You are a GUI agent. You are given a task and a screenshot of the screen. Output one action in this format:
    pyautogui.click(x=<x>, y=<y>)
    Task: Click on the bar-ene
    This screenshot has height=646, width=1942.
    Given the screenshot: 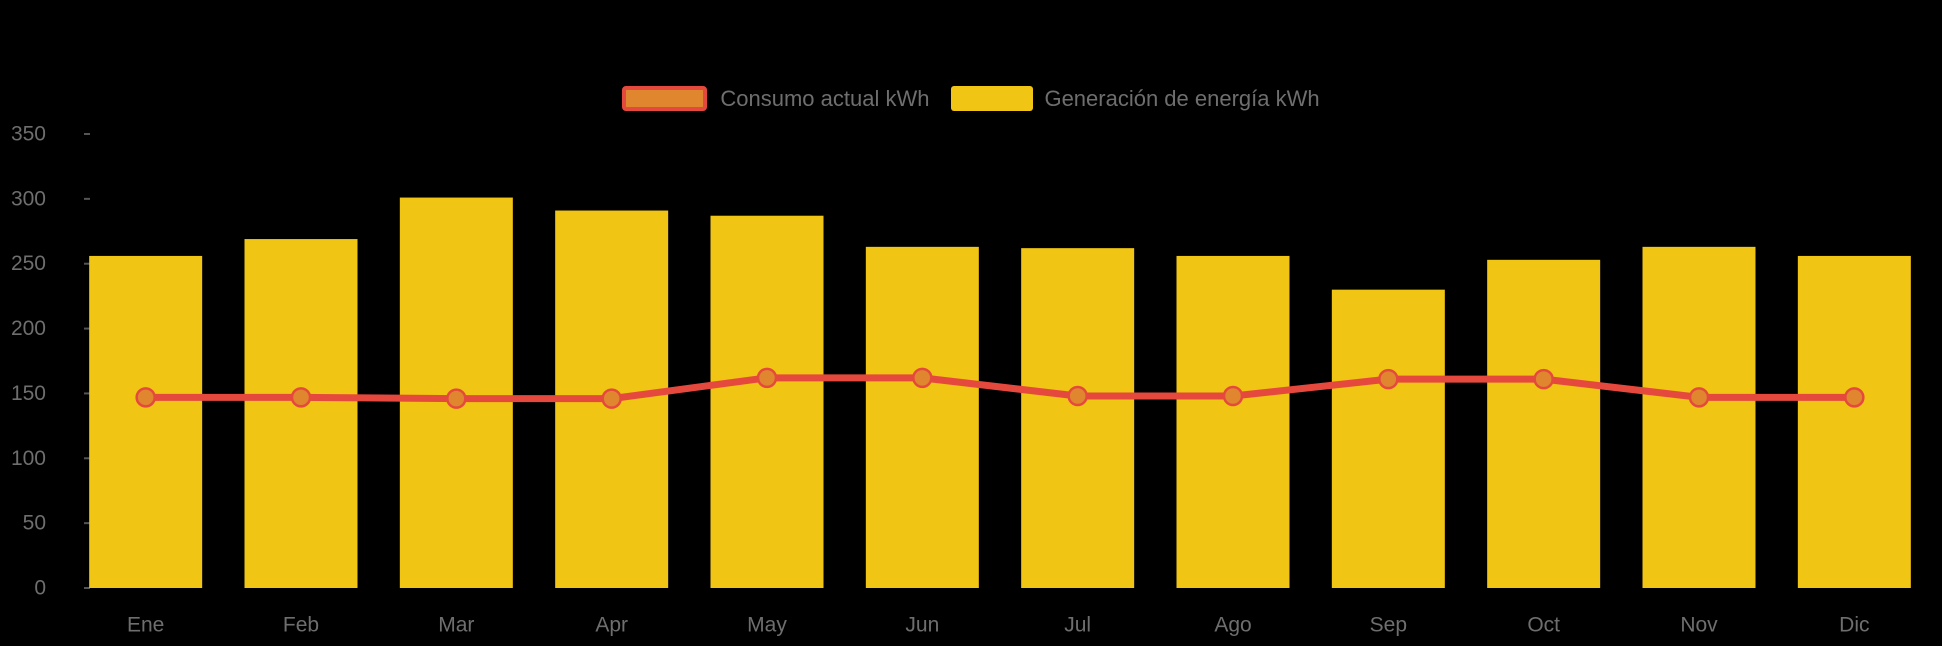 What is the action you would take?
    pyautogui.click(x=146, y=421)
    